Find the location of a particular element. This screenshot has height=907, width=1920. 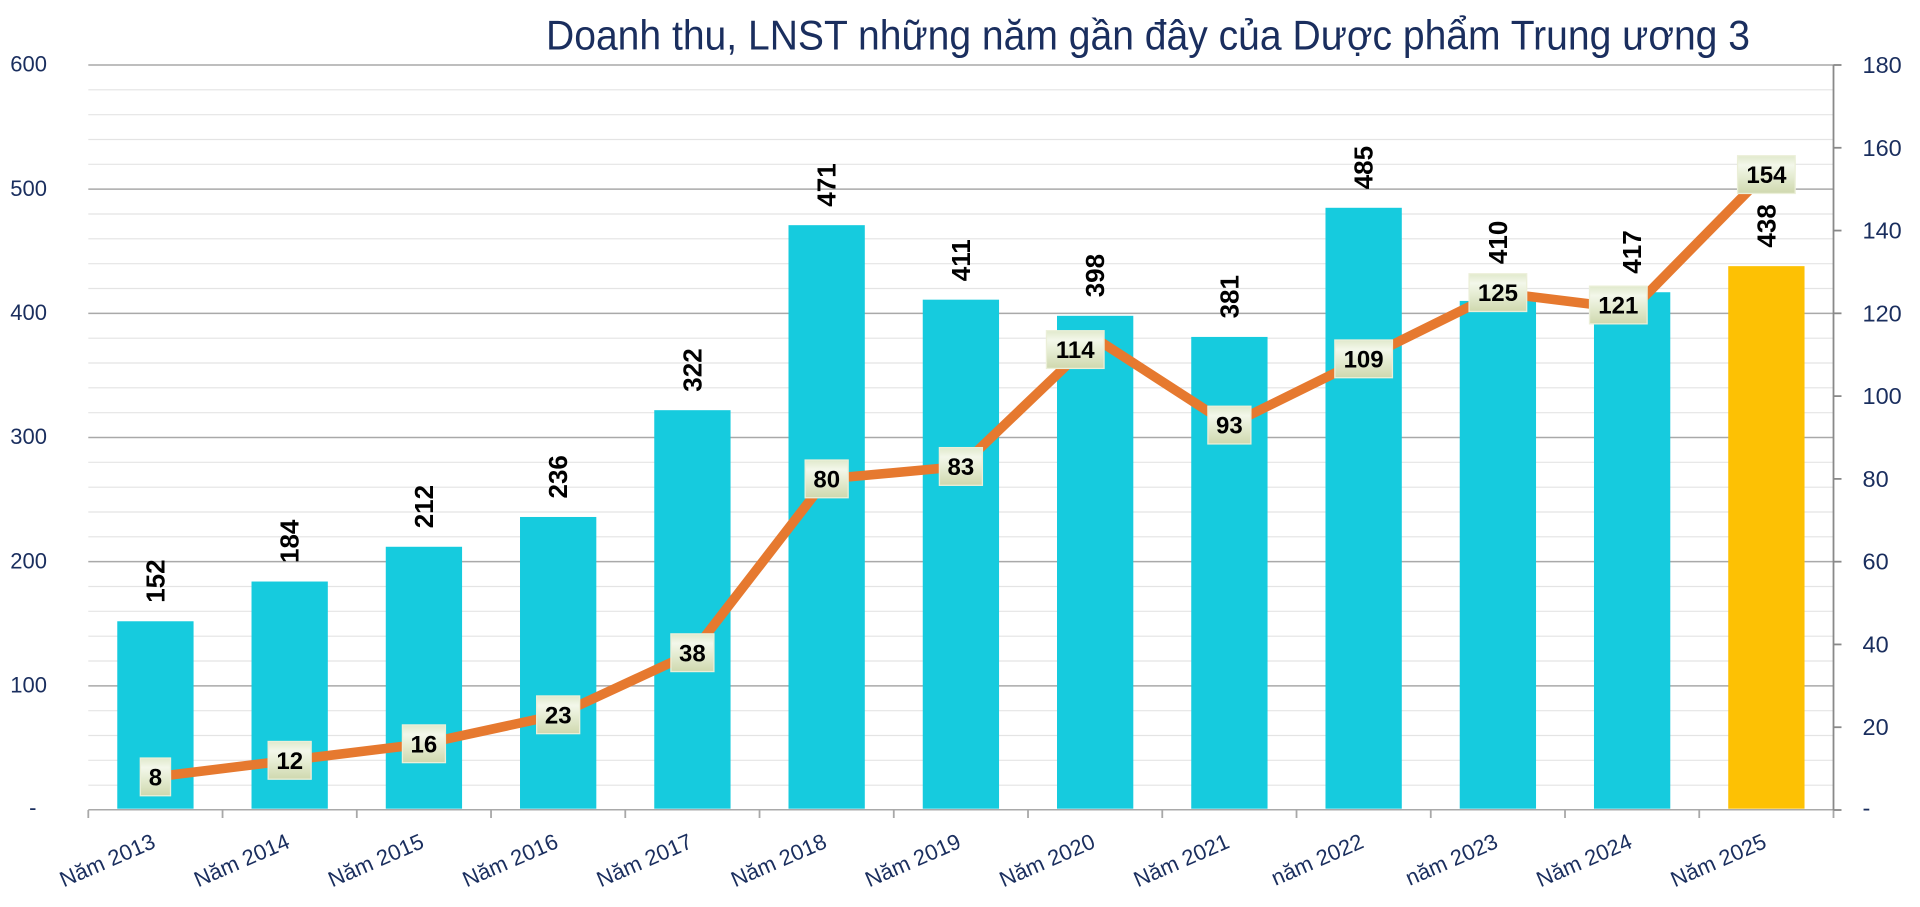

svg-text: 400 is located at coordinates (28, 312).